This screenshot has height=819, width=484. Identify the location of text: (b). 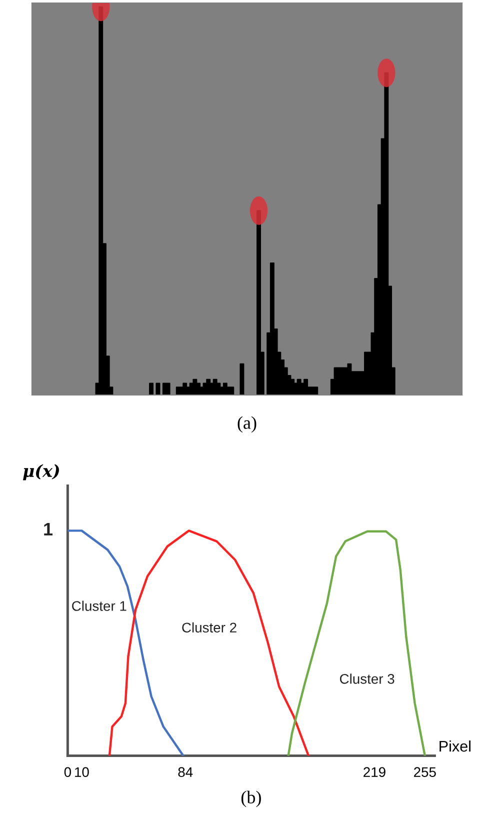
(251, 799).